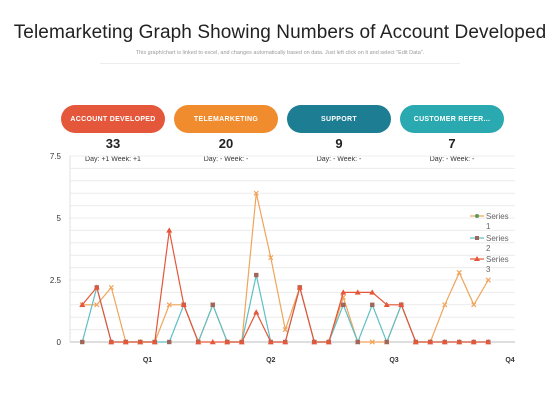 This screenshot has height=420, width=560. Describe the element at coordinates (113, 159) in the screenshot. I see `kpi-change-account-developed: Day: +1 Week: +1` at that location.